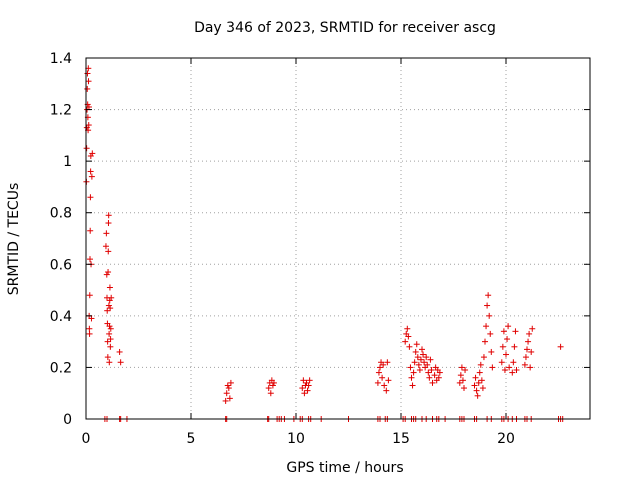 The image size is (640, 480). What do you see at coordinates (67, 162) in the screenshot?
I see `y-tick-label: 1` at bounding box center [67, 162].